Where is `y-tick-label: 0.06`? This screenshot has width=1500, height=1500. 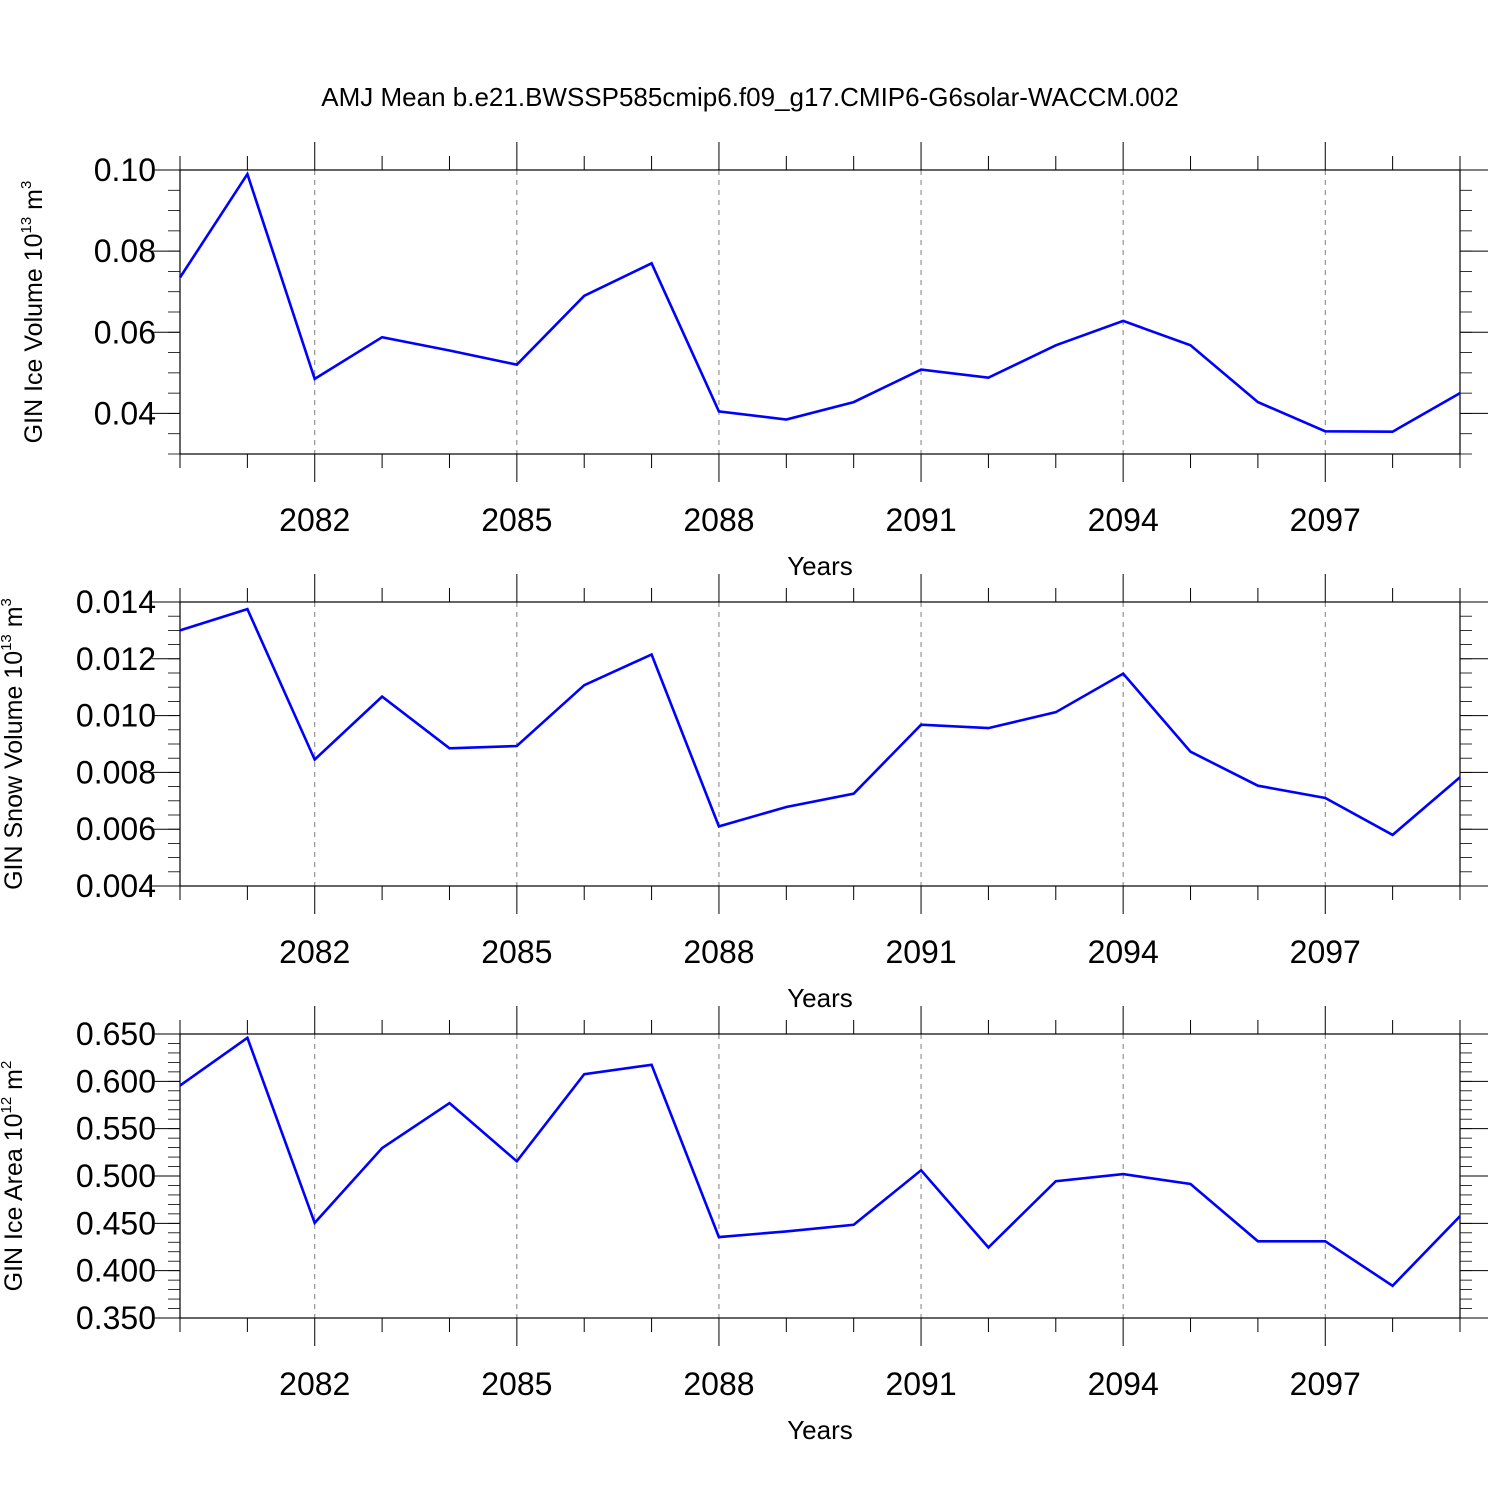 y-tick-label: 0.06 is located at coordinates (125, 332).